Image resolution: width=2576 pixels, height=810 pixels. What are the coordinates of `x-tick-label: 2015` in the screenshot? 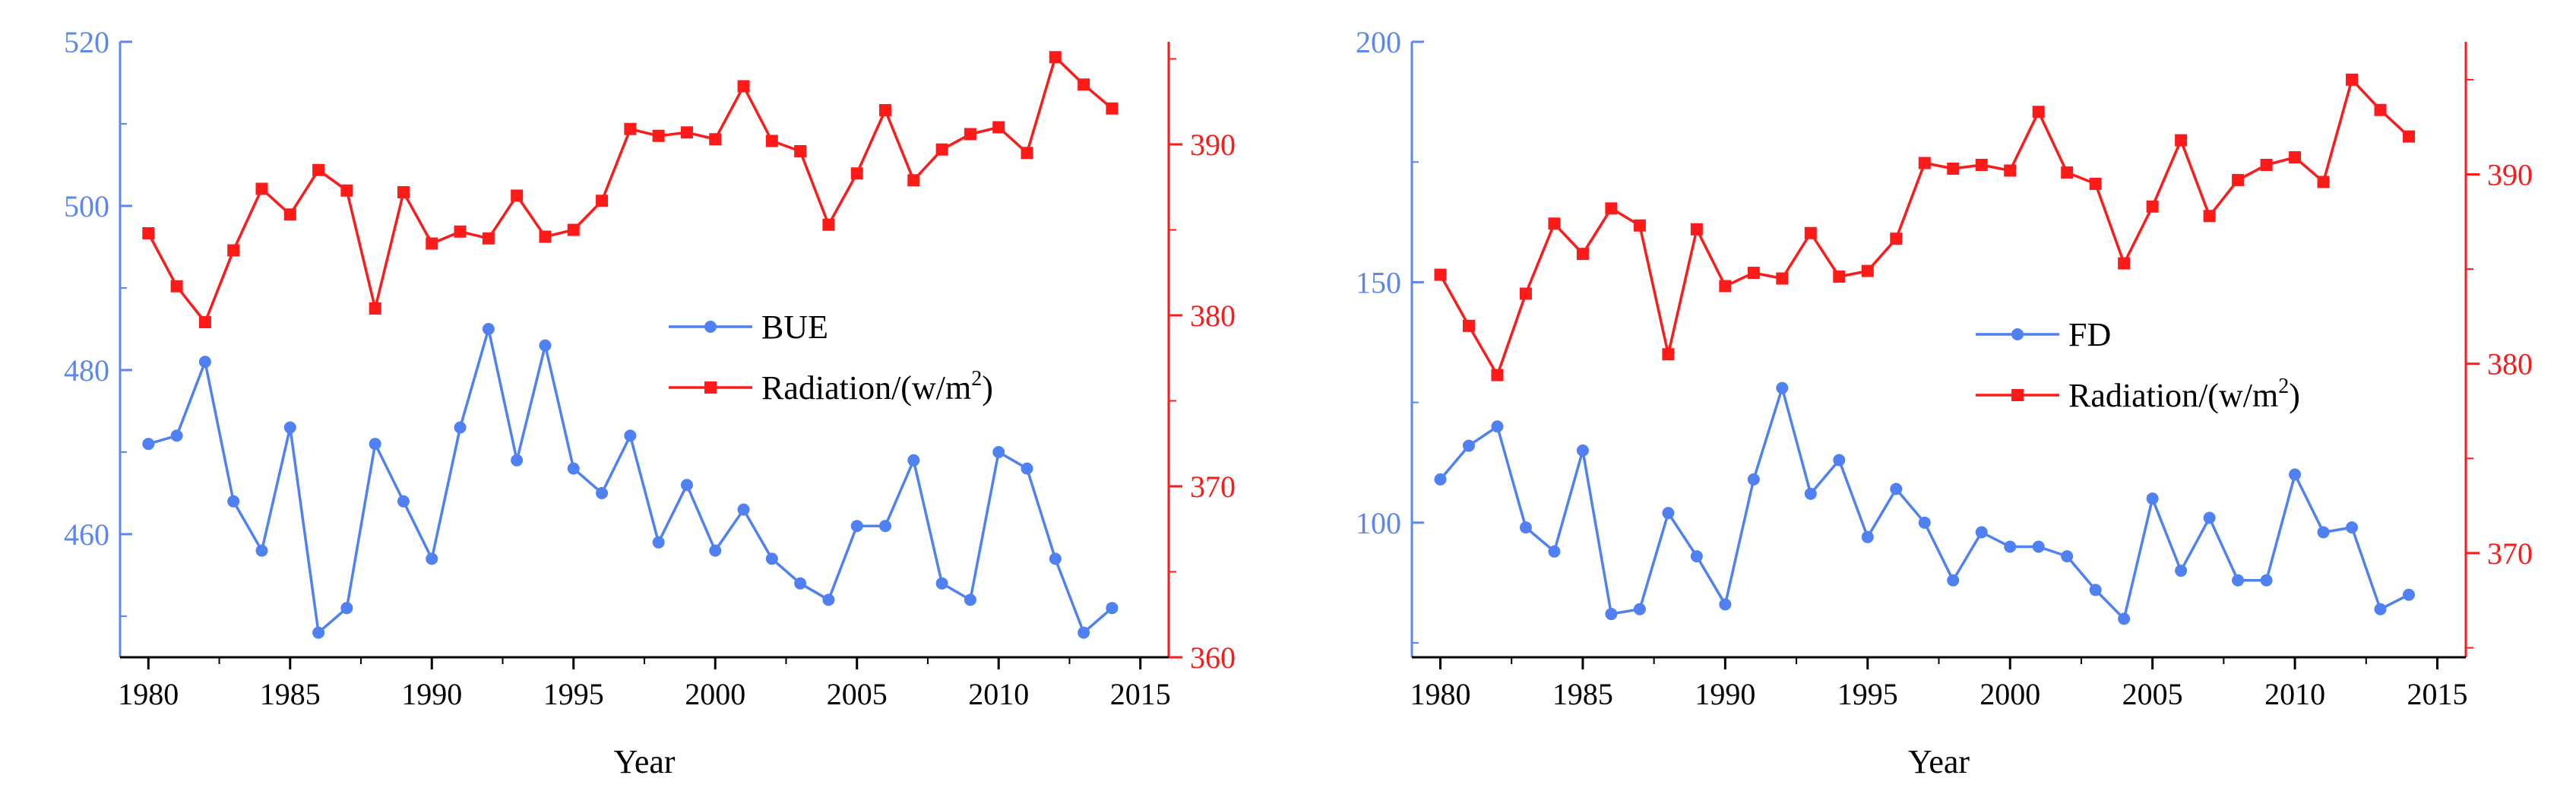 It's located at (1140, 694).